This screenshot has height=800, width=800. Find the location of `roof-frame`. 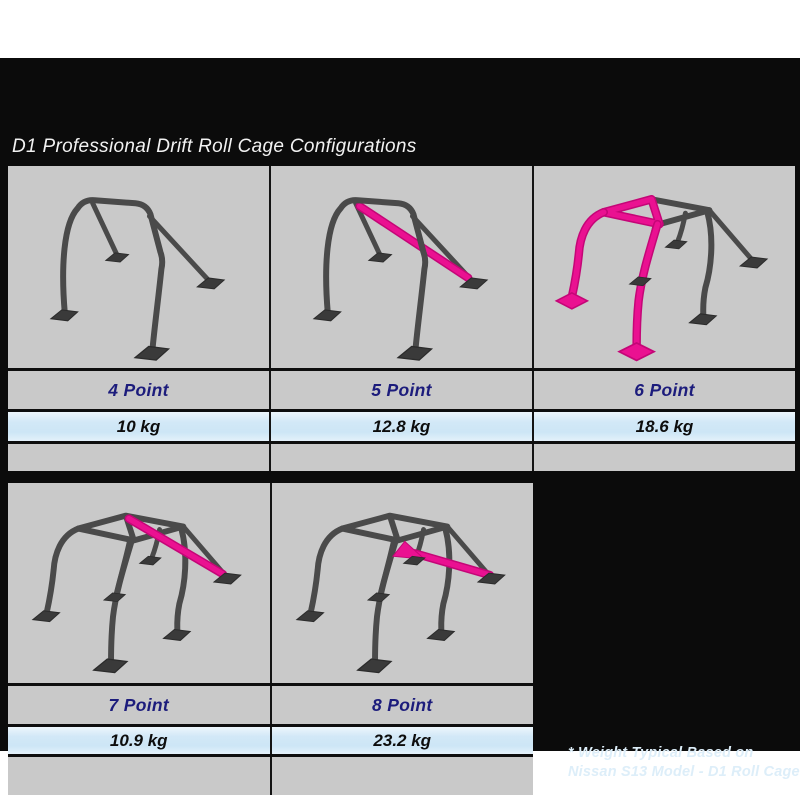

roof-frame is located at coordinates (394, 528).